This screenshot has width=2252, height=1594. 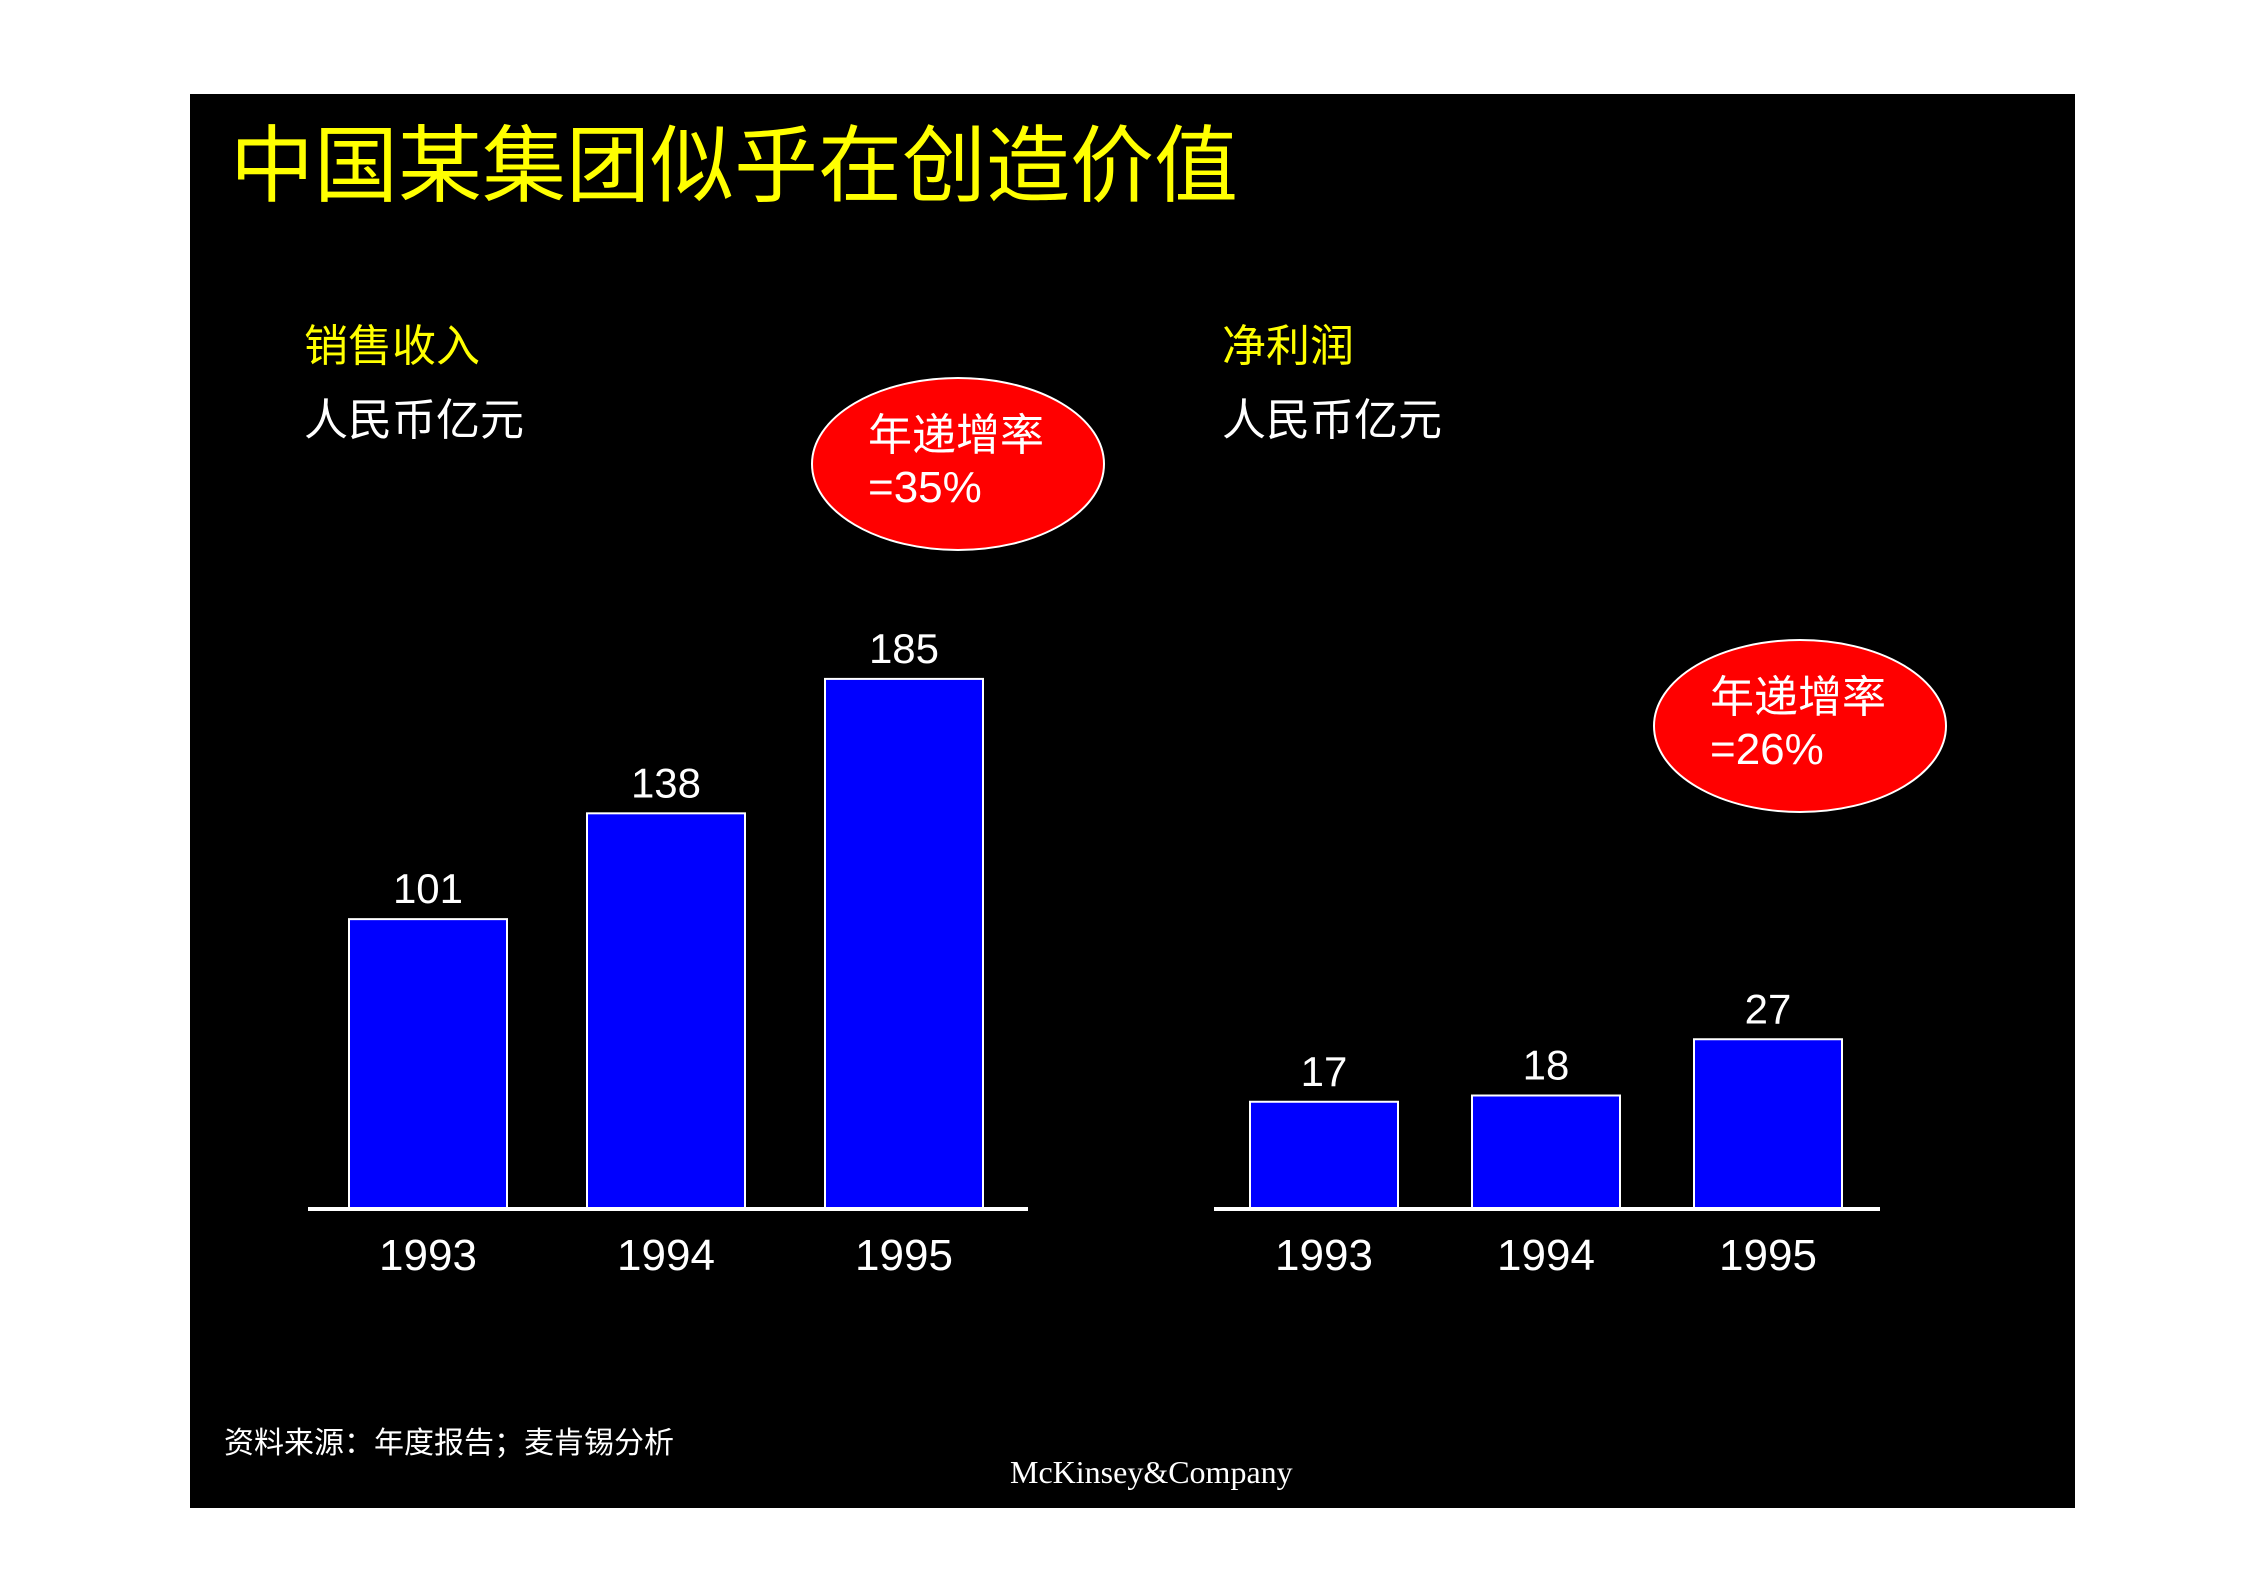 What do you see at coordinates (392, 346) in the screenshot?
I see `chart-1-title: 销售收入` at bounding box center [392, 346].